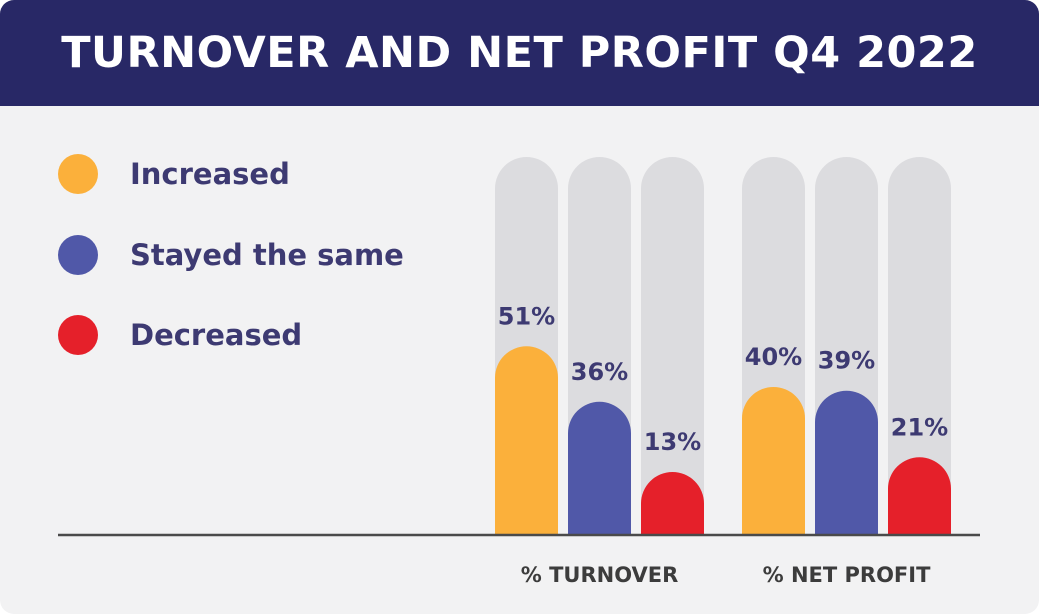 The image size is (1039, 614). Describe the element at coordinates (773, 357) in the screenshot. I see `bar-label-net-profit-increased: 40%` at that location.